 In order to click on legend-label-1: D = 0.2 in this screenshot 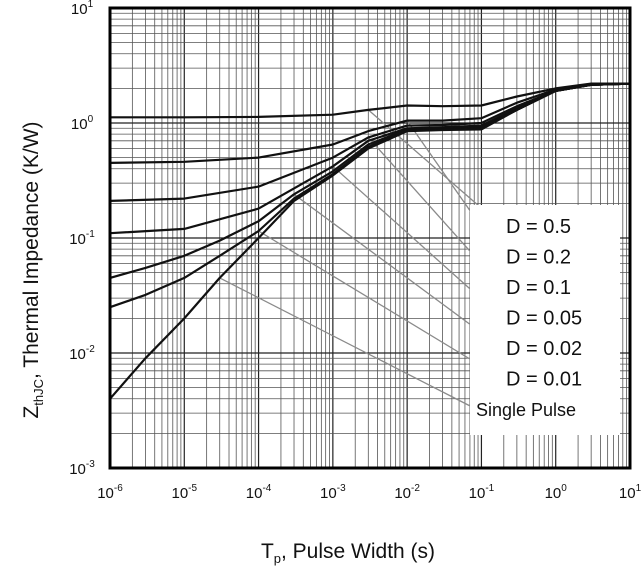, I will do `click(538, 258)`.